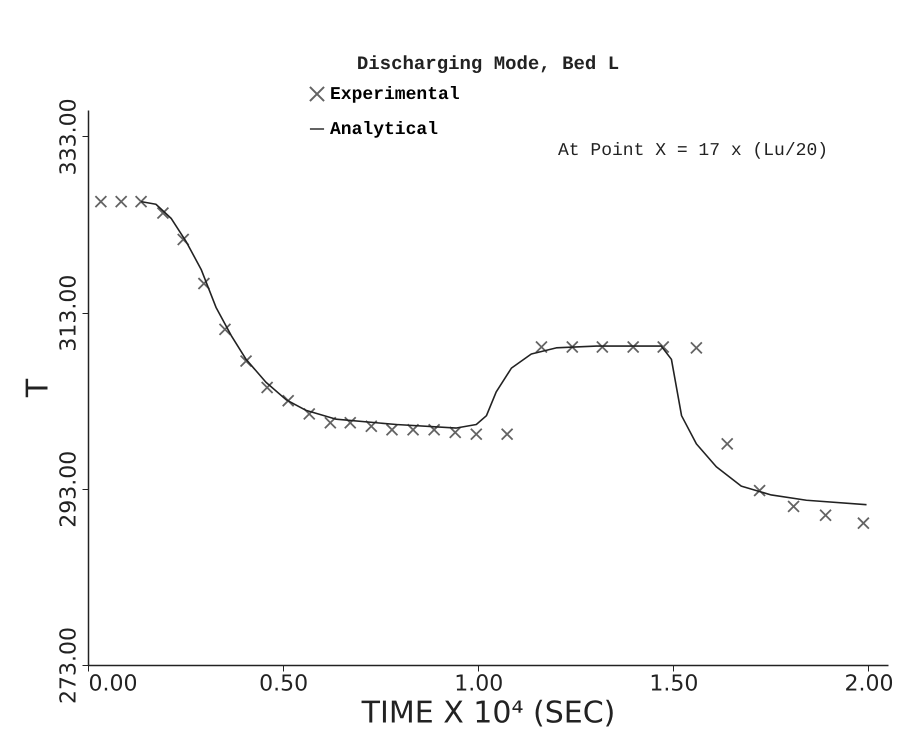 Image resolution: width=901 pixels, height=752 pixels. Describe the element at coordinates (488, 64) in the screenshot. I see `chart-title: Discharging Mode, Bed L` at that location.